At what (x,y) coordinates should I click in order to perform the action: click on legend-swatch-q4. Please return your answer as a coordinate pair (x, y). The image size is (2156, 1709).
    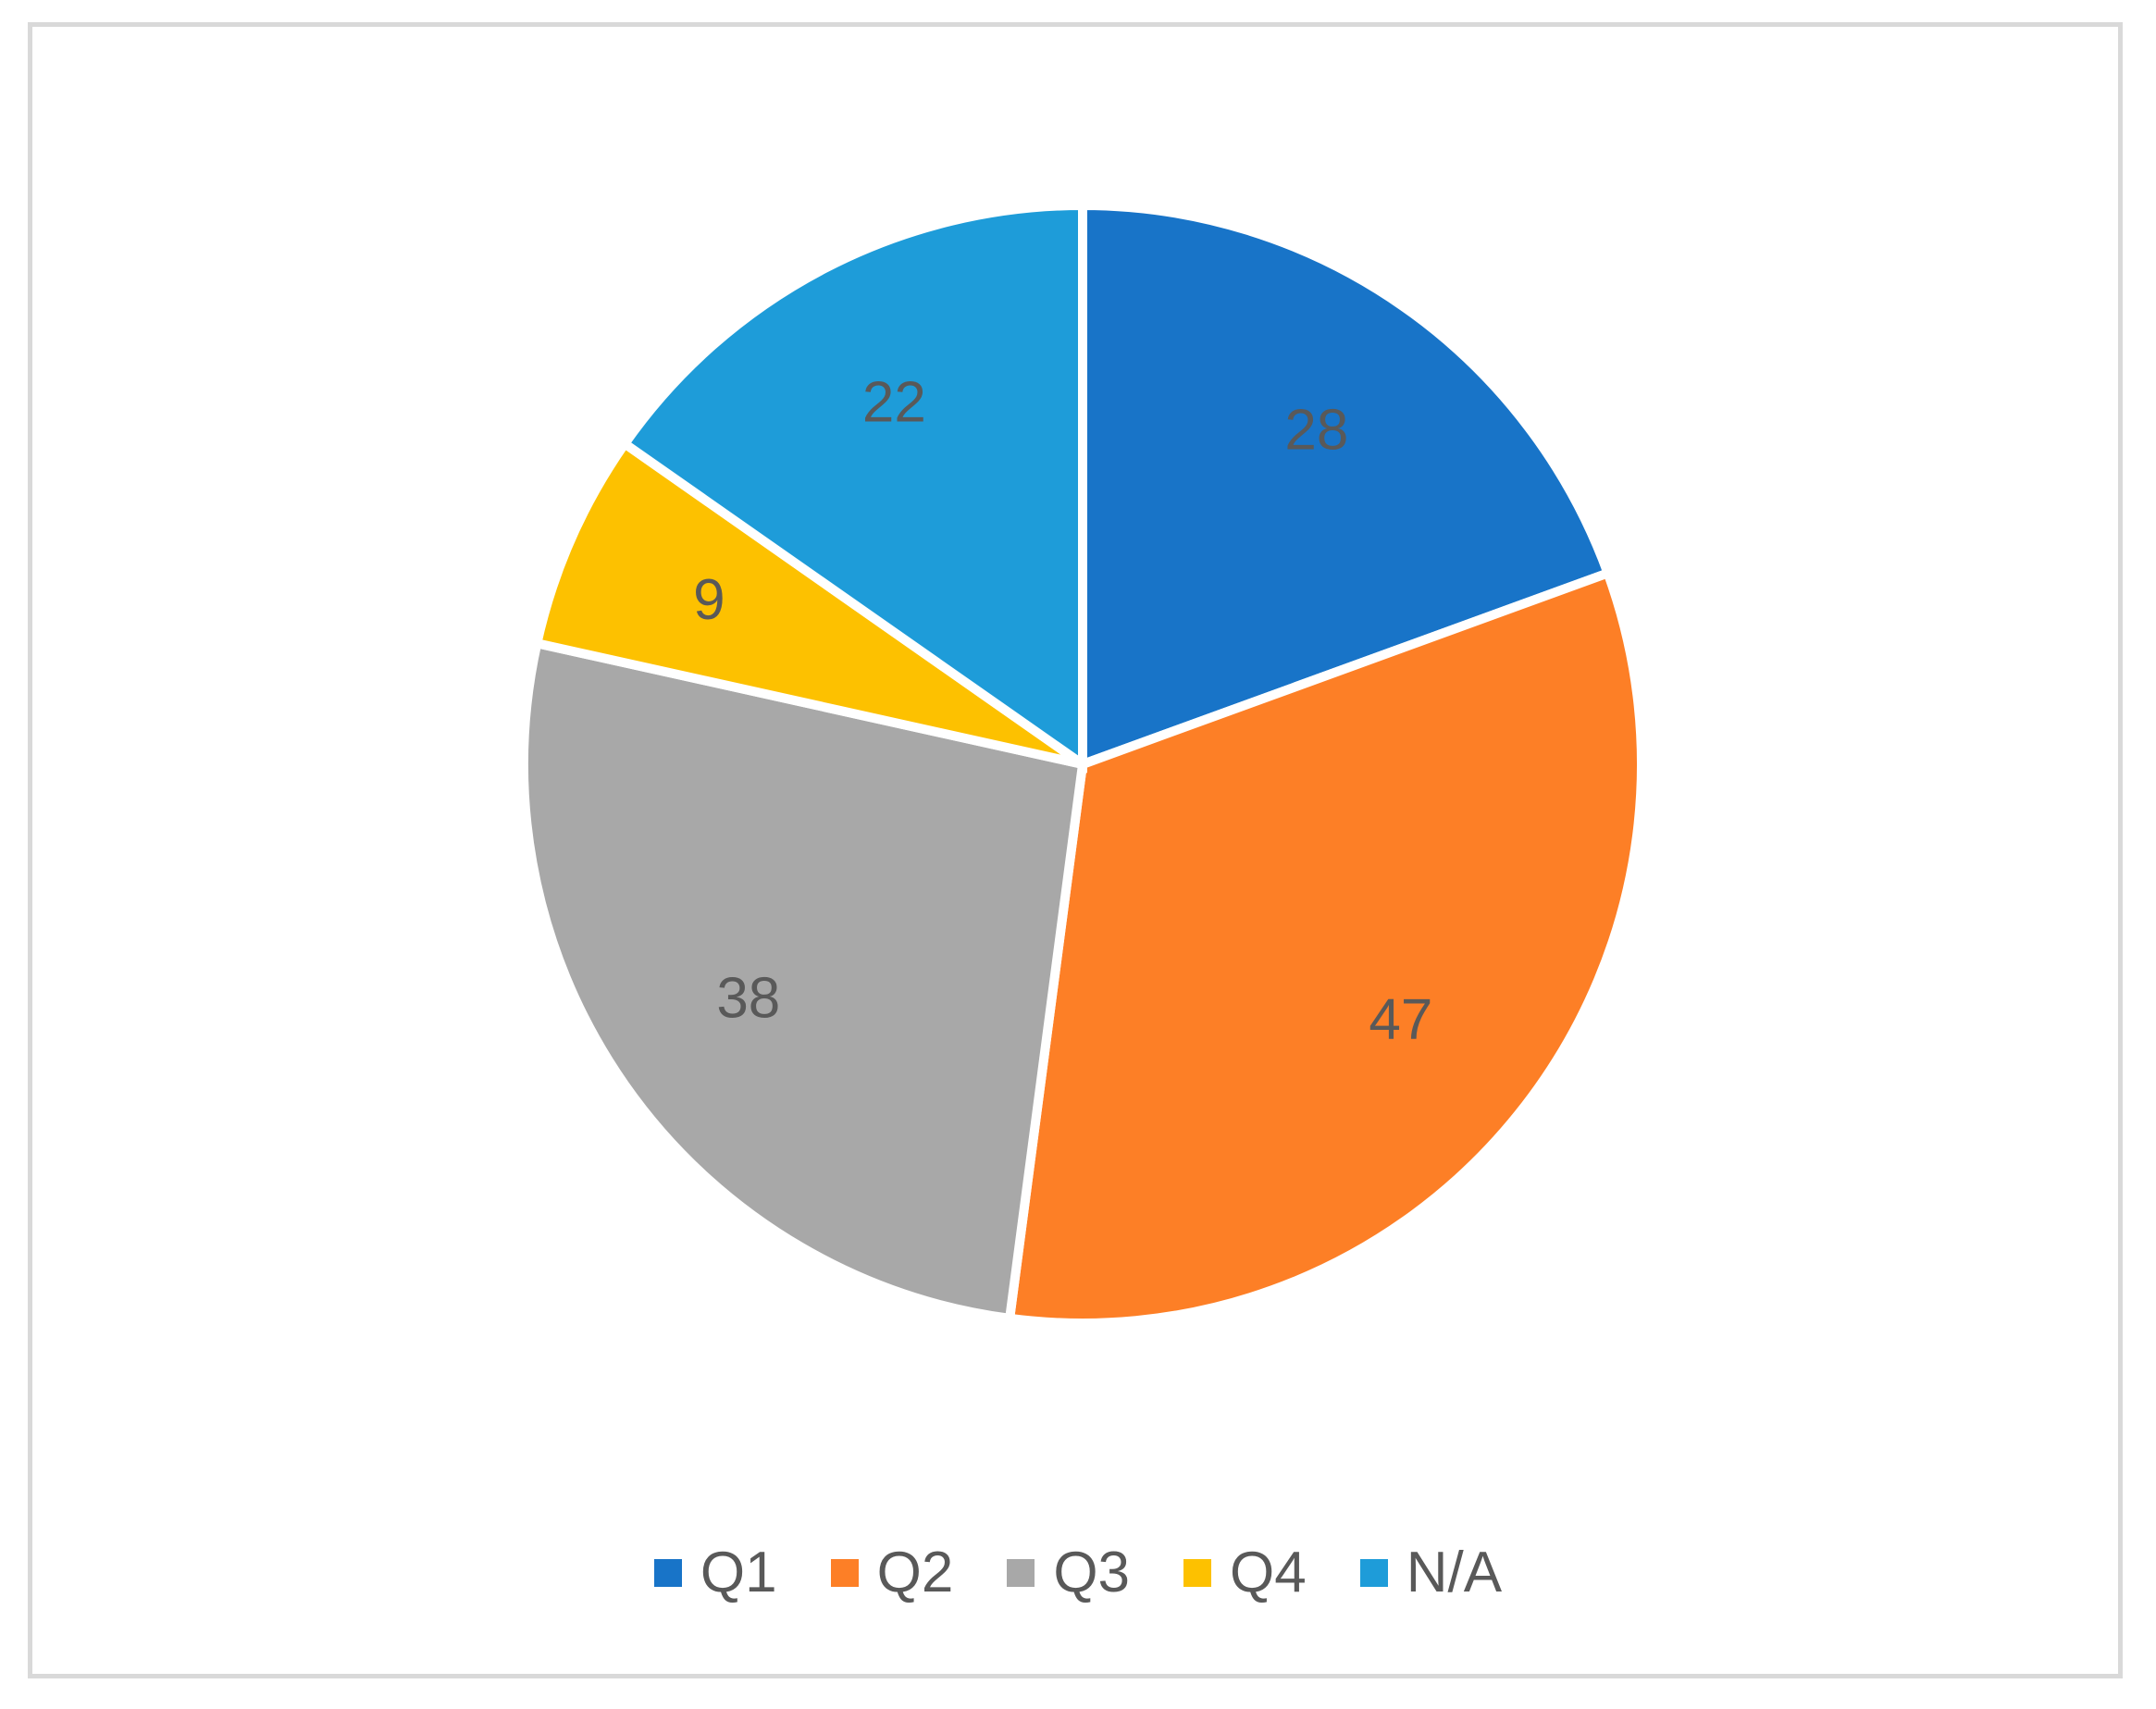
    Looking at the image, I should click on (1197, 1573).